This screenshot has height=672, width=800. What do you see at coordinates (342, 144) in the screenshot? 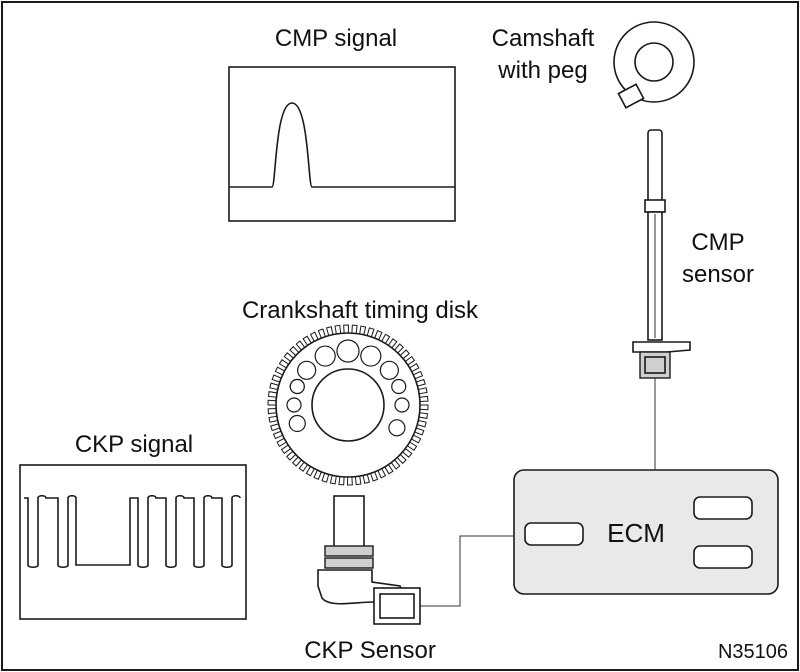
I see `cmp-signal-panel` at bounding box center [342, 144].